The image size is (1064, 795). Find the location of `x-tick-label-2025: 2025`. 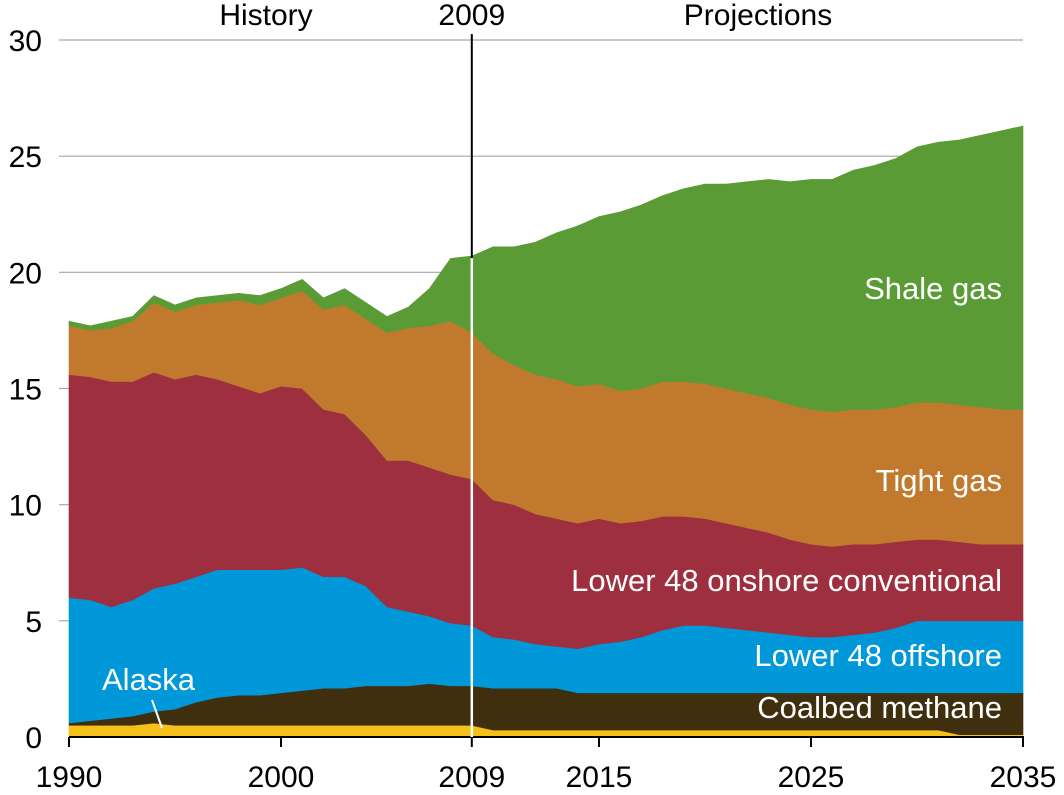

x-tick-label-2025: 2025 is located at coordinates (811, 777).